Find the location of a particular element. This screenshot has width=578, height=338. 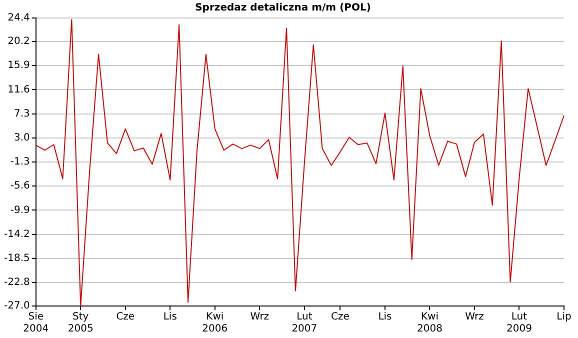

x-tick-label: Sty 2005 is located at coordinates (81, 323).